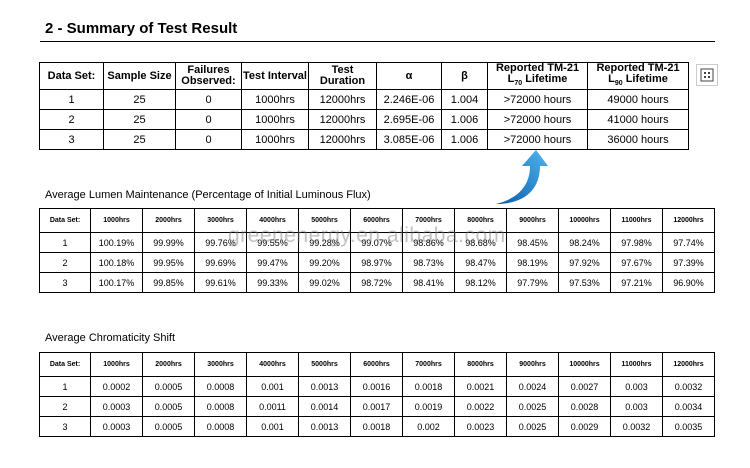  Describe the element at coordinates (272, 262) in the screenshot. I see `cell: 99.47%` at that location.